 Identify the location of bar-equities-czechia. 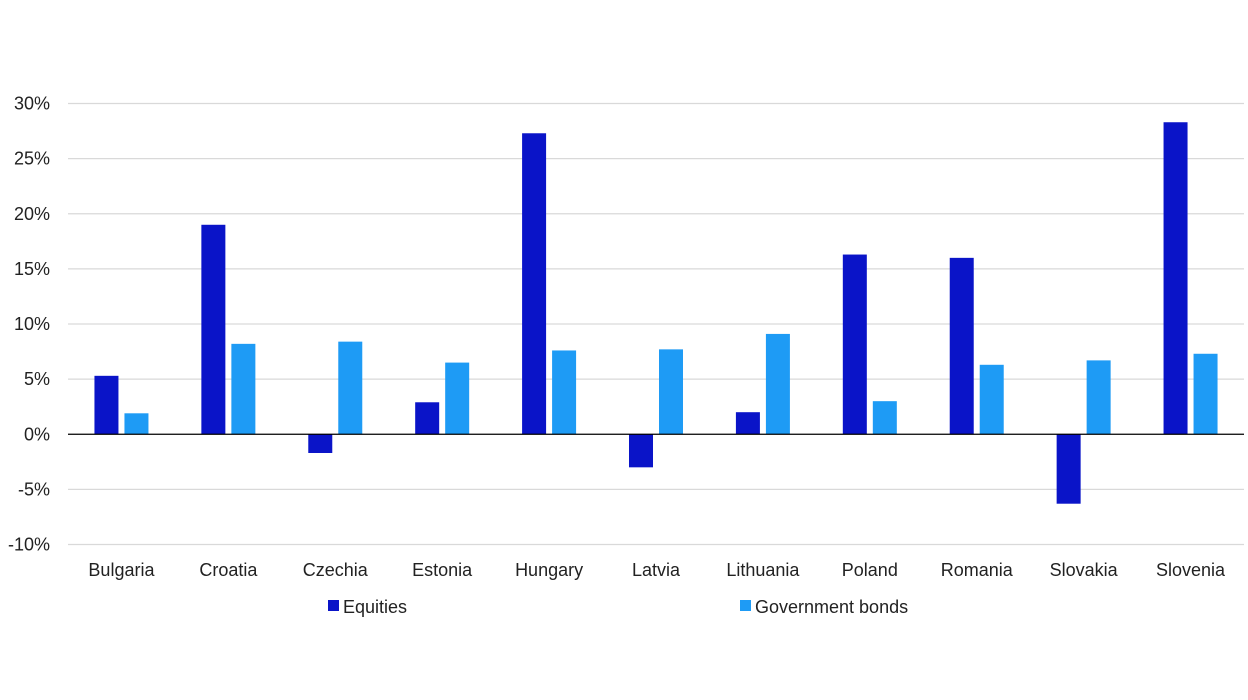
(320, 443).